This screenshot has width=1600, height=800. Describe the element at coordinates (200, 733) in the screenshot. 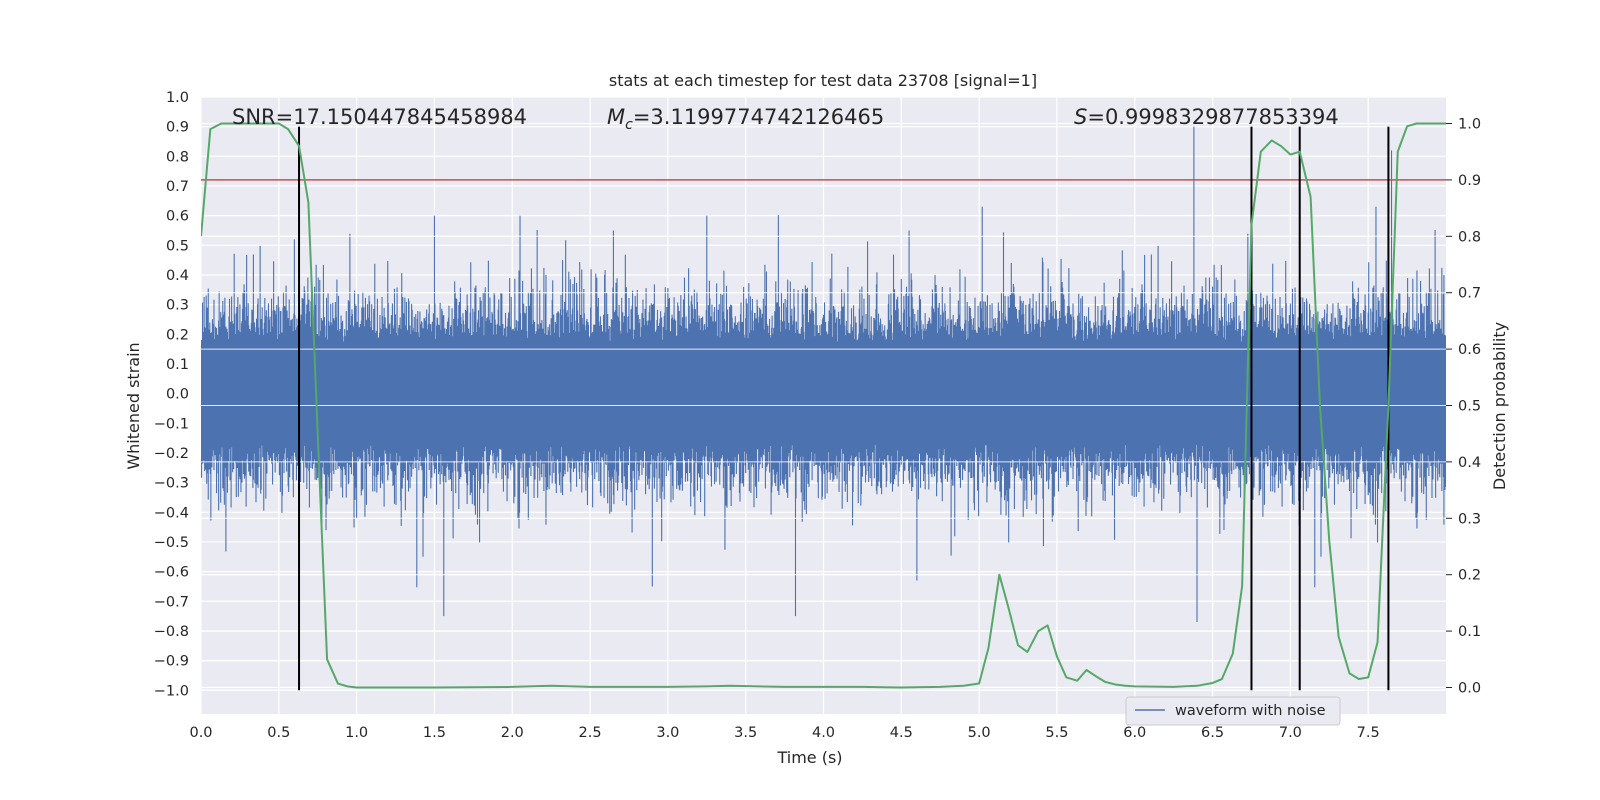

I see `x-tick-label: 0.0` at that location.